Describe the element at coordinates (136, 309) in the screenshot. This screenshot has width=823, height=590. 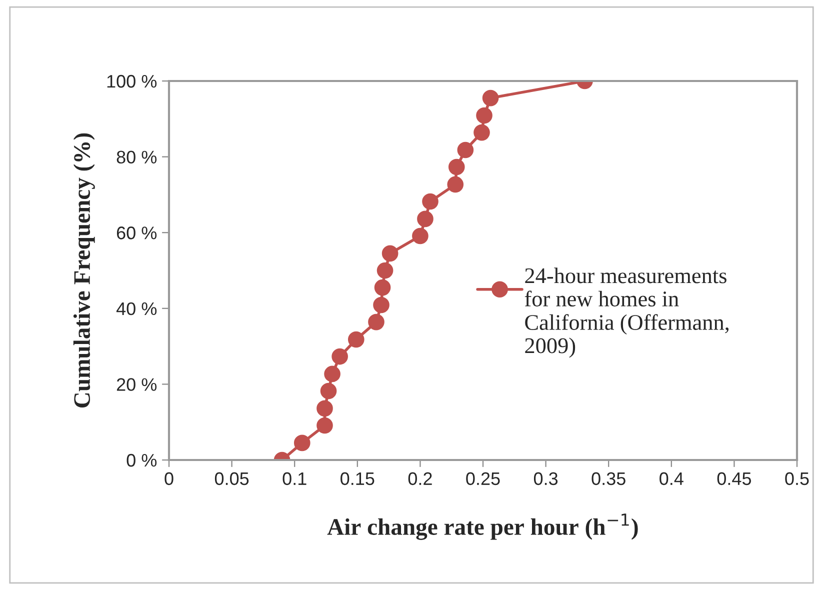
I see `y-tick-label: 40 %` at that location.